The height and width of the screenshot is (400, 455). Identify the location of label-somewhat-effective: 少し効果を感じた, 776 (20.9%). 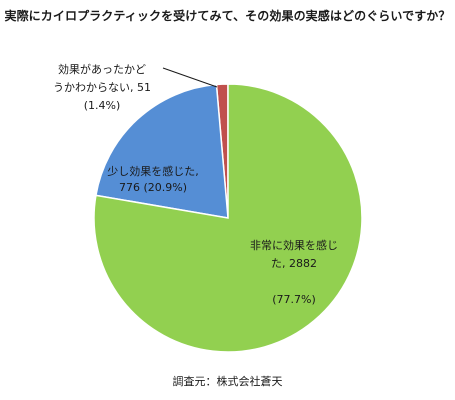
(153, 179).